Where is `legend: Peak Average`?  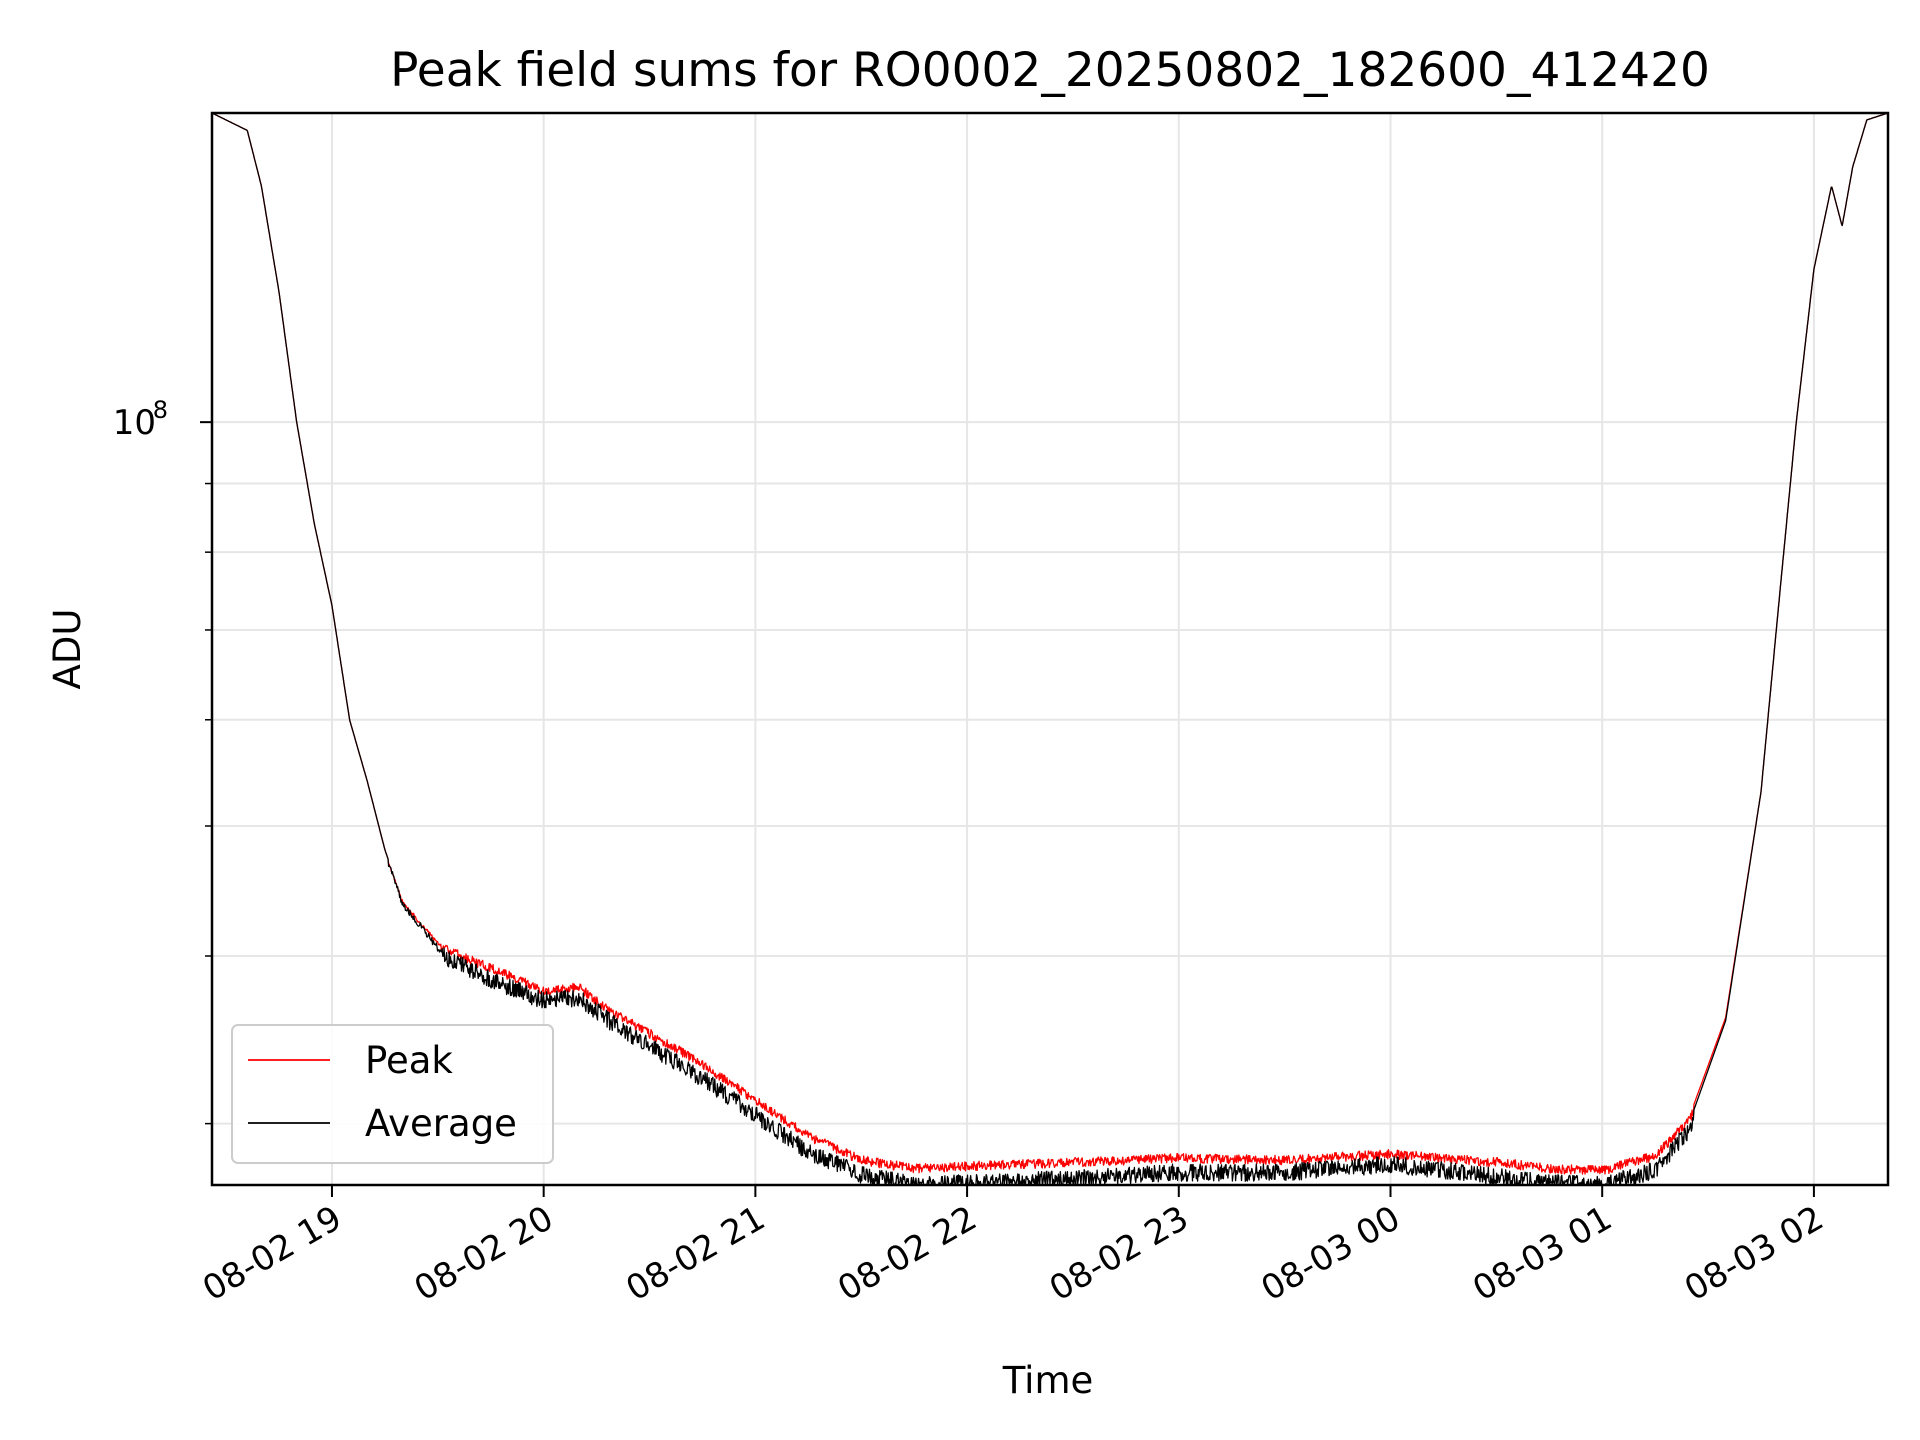 legend: Peak Average is located at coordinates (392, 1094).